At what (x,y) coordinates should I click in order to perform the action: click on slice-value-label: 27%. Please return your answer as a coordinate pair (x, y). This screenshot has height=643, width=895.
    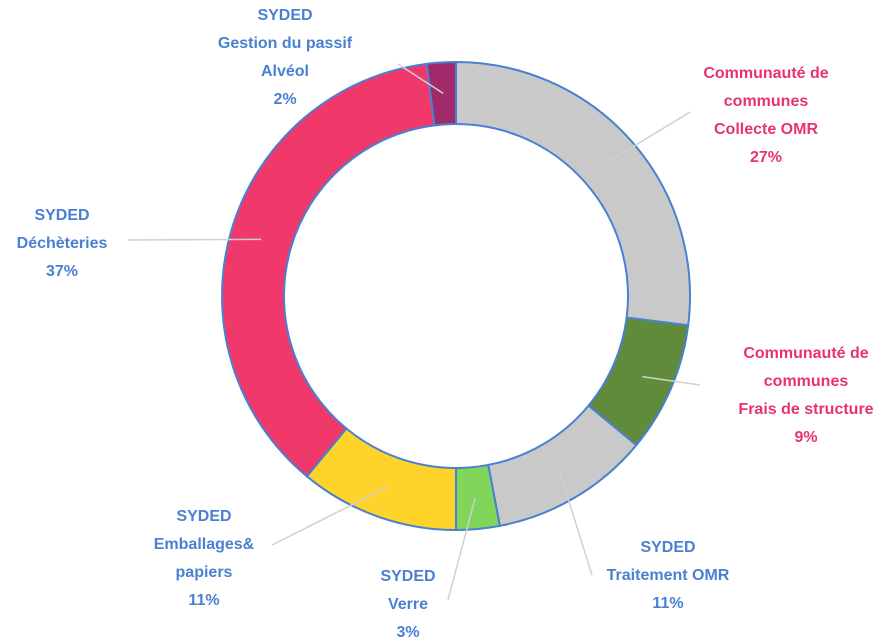
    Looking at the image, I should click on (766, 157).